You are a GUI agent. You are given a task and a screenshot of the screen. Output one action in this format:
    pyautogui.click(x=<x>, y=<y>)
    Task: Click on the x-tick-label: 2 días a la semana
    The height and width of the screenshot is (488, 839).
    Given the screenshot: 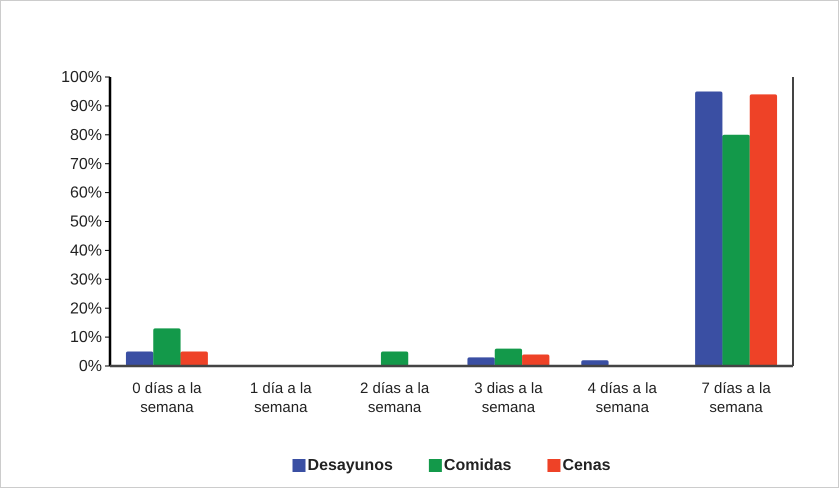 What is the action you would take?
    pyautogui.click(x=395, y=398)
    